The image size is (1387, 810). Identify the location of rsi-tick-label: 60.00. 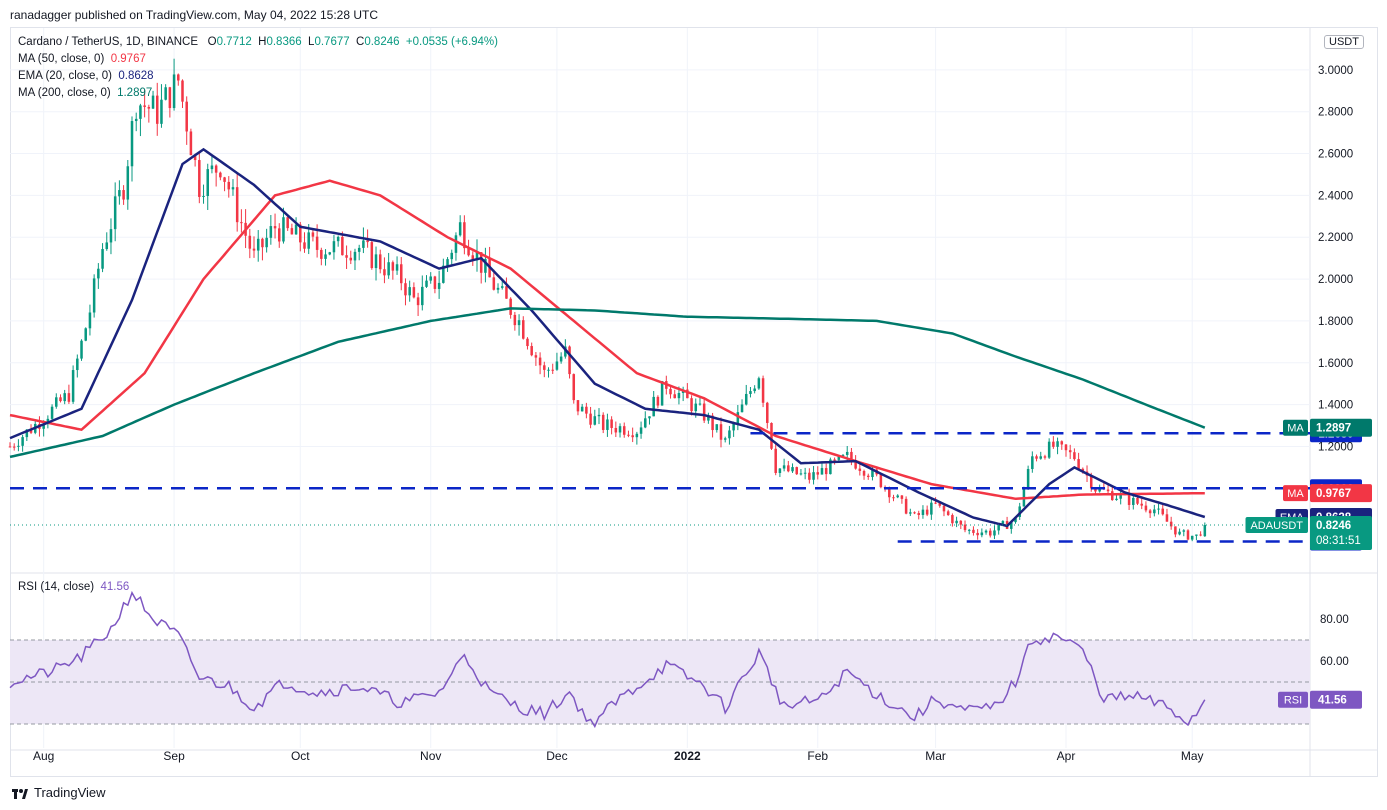
(1334, 662).